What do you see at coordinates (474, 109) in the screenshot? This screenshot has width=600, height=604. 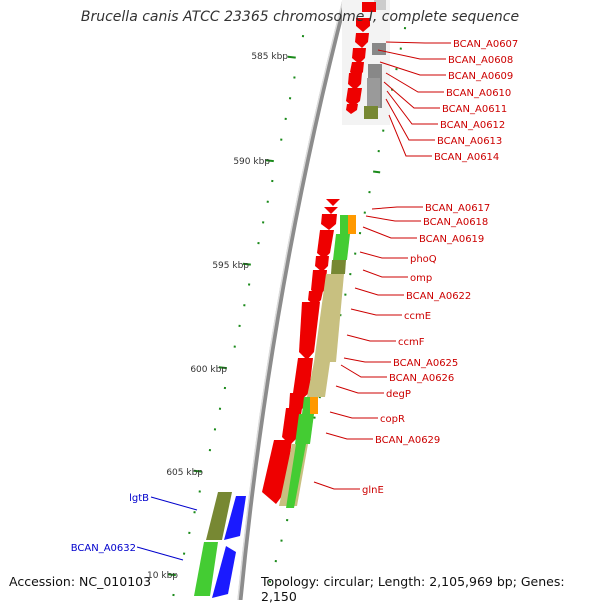 I see `gene-label-right: BCAN_A0611` at bounding box center [474, 109].